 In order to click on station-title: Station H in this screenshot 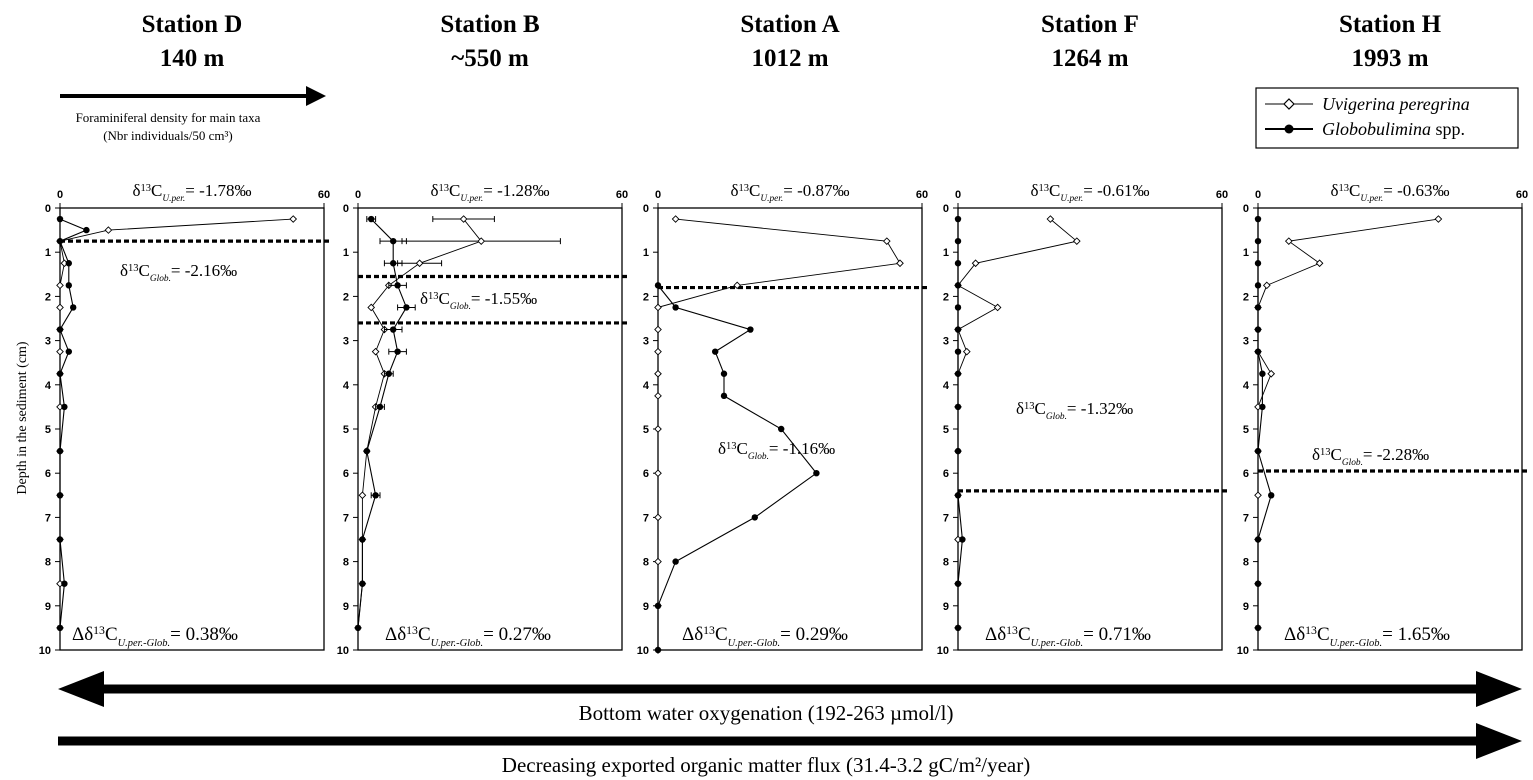, I will do `click(1390, 24)`.